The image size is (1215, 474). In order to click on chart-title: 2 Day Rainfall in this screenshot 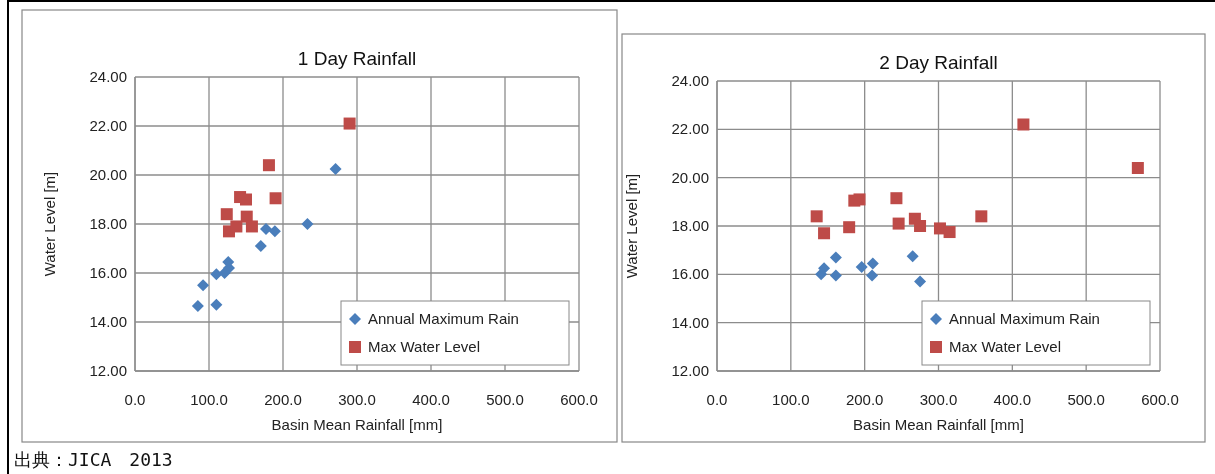, I will do `click(938, 62)`.